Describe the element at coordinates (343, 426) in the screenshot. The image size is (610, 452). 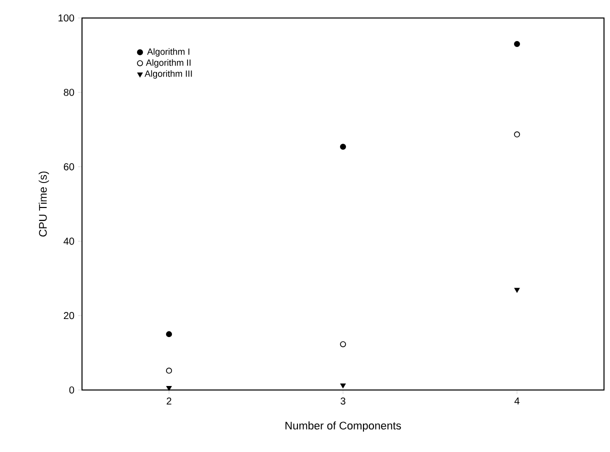
I see `x-axis-title: Number of Components` at that location.